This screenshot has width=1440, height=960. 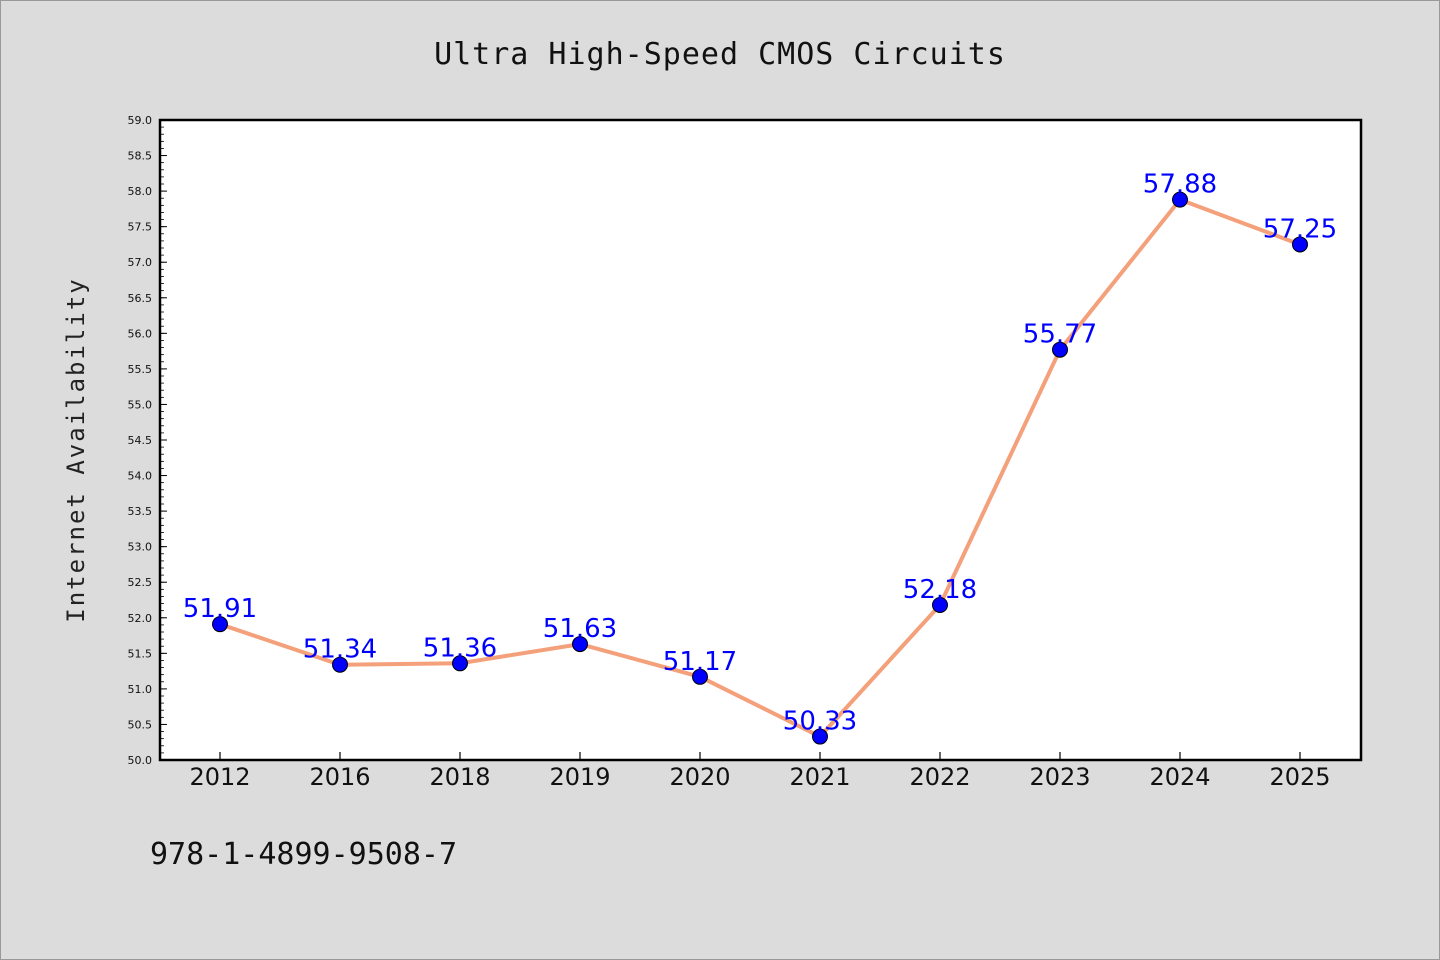 I want to click on x-tick-label: 2022, so click(x=939, y=777).